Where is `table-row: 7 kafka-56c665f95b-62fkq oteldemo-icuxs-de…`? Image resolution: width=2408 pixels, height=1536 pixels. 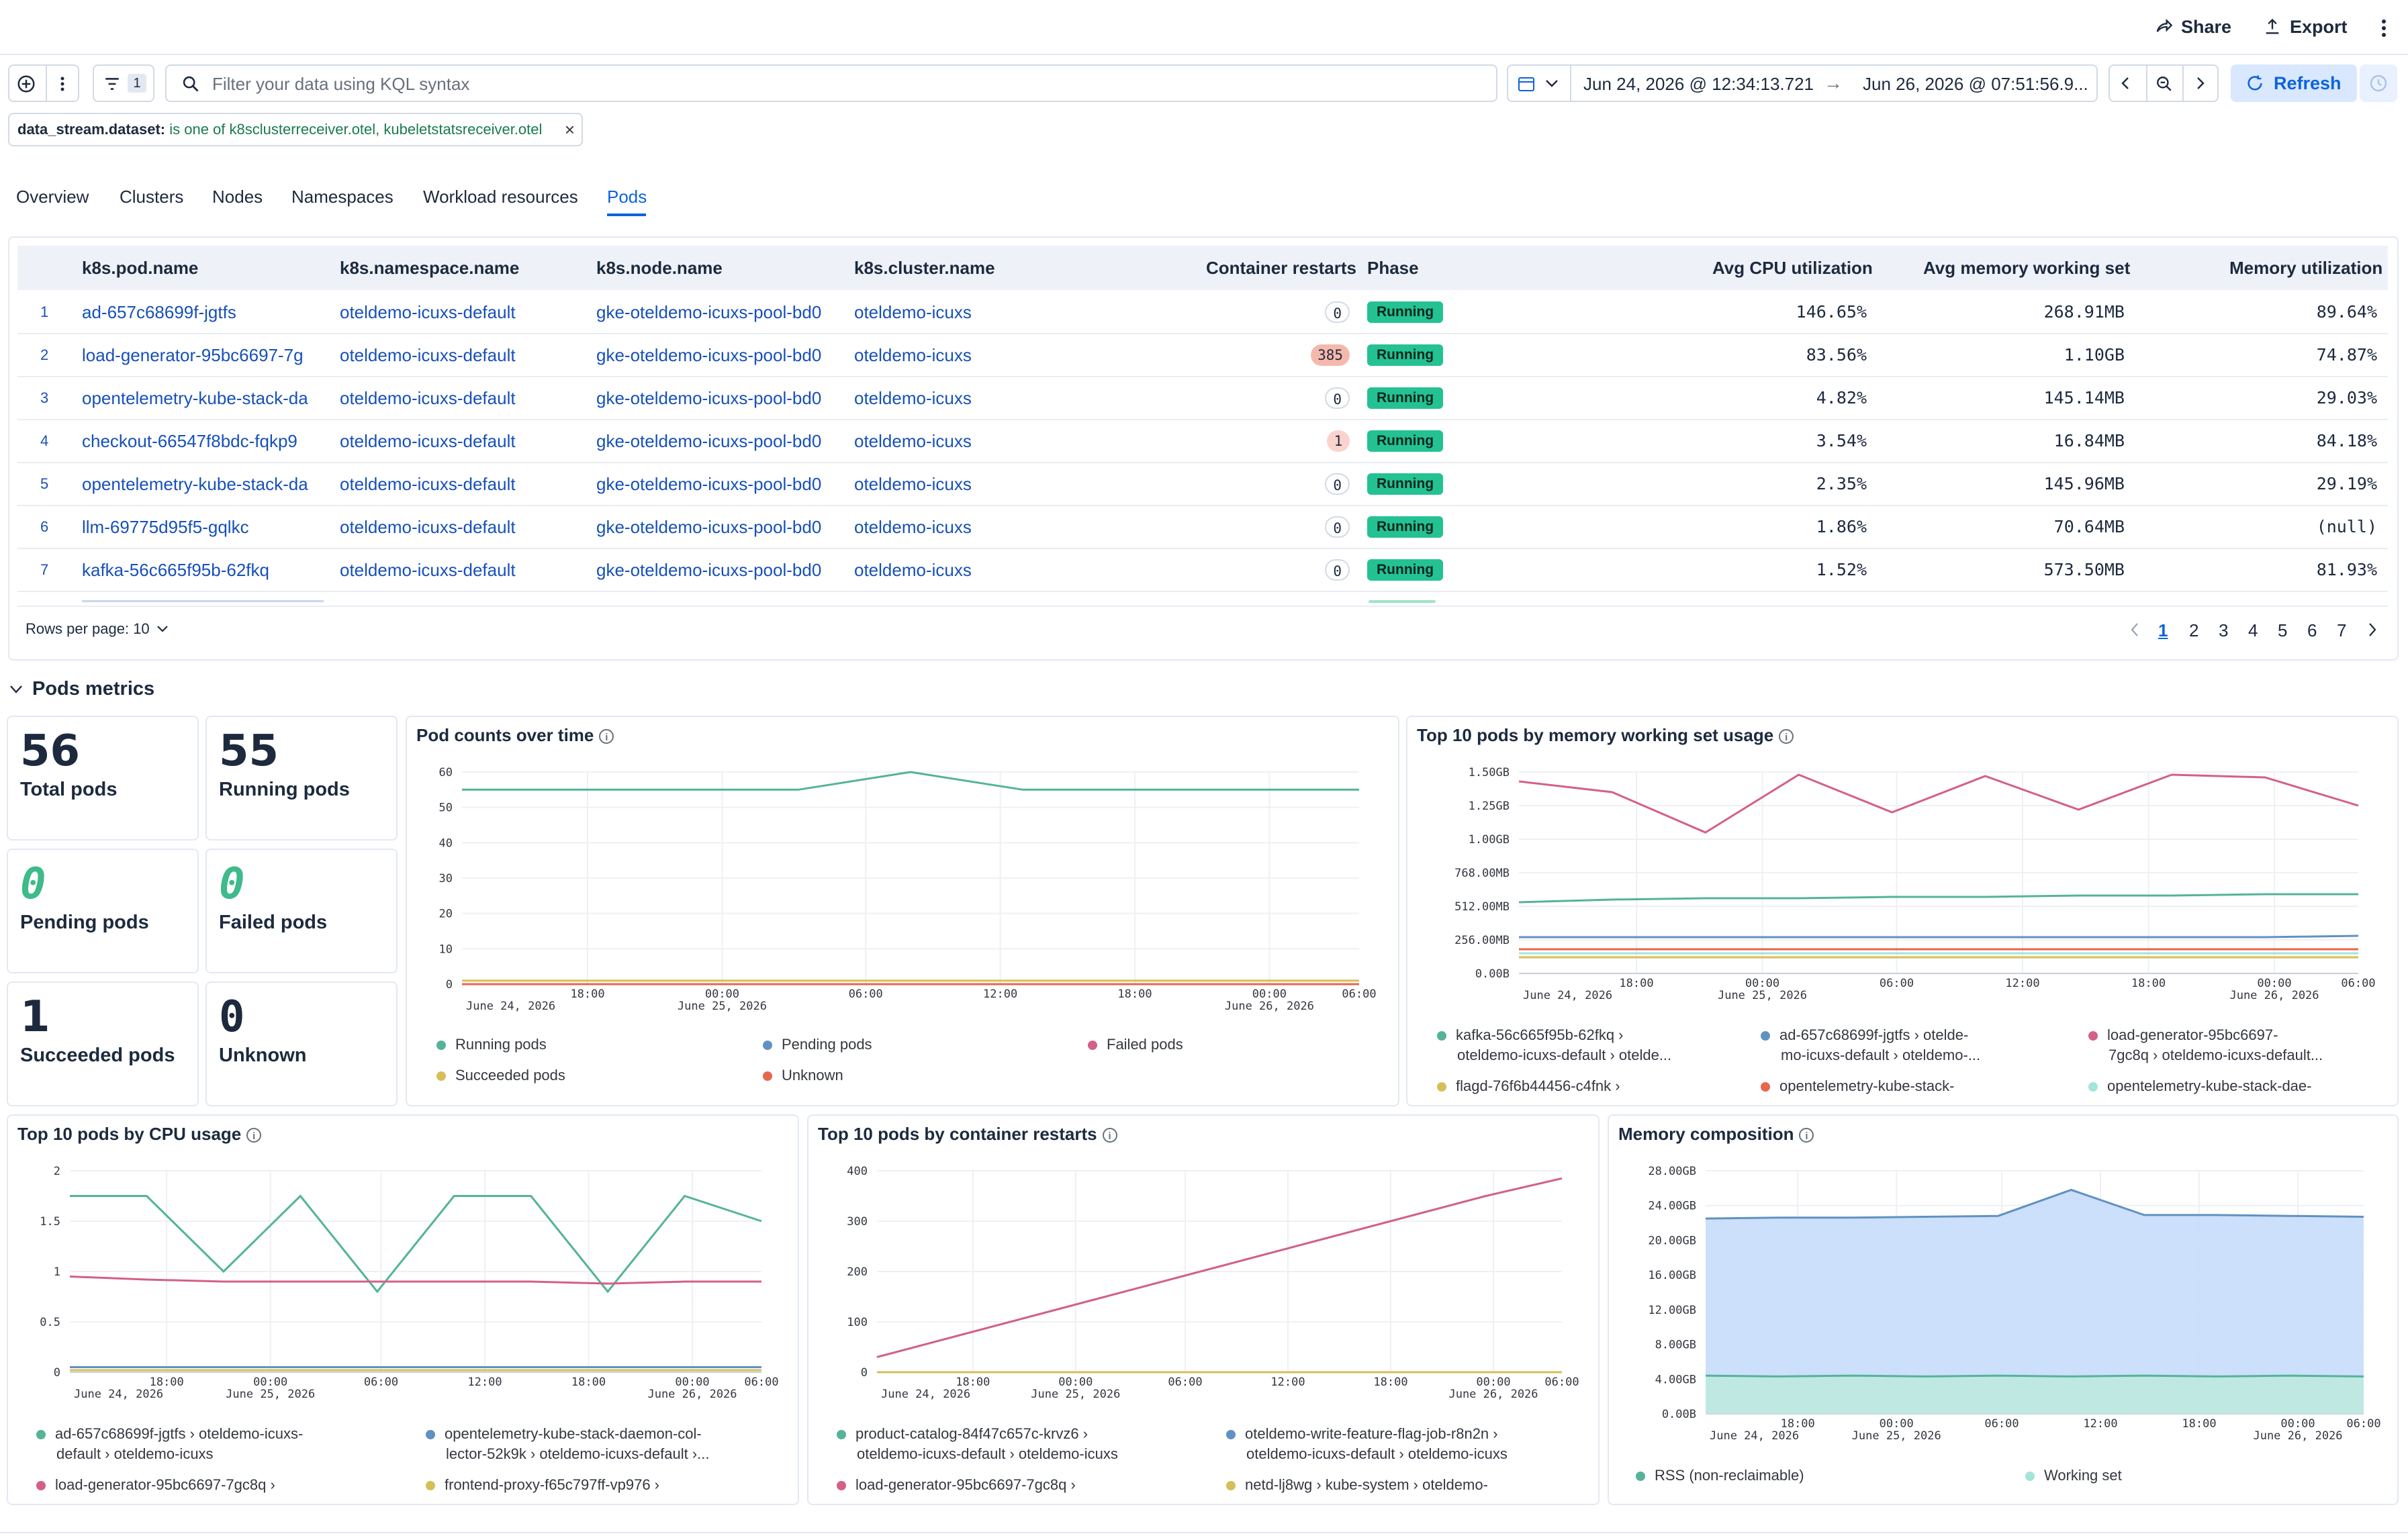 table-row: 7 kafka-56c665f95b-62fkq oteldemo-icuxs-de… is located at coordinates (1202, 570).